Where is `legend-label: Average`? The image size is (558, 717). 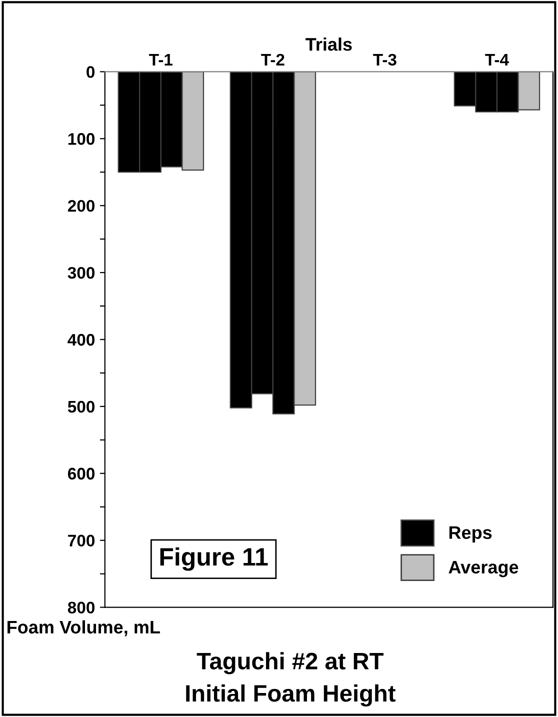 legend-label: Average is located at coordinates (483, 569).